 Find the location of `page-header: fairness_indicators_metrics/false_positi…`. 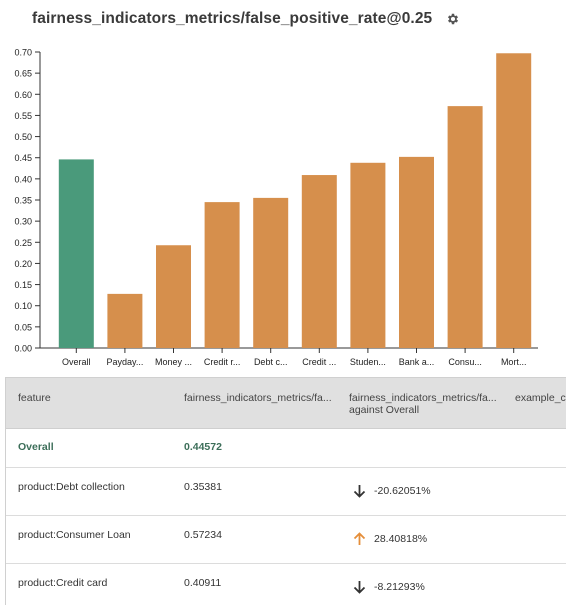

page-header: fairness_indicators_metrics/false_positi… is located at coordinates (246, 19).